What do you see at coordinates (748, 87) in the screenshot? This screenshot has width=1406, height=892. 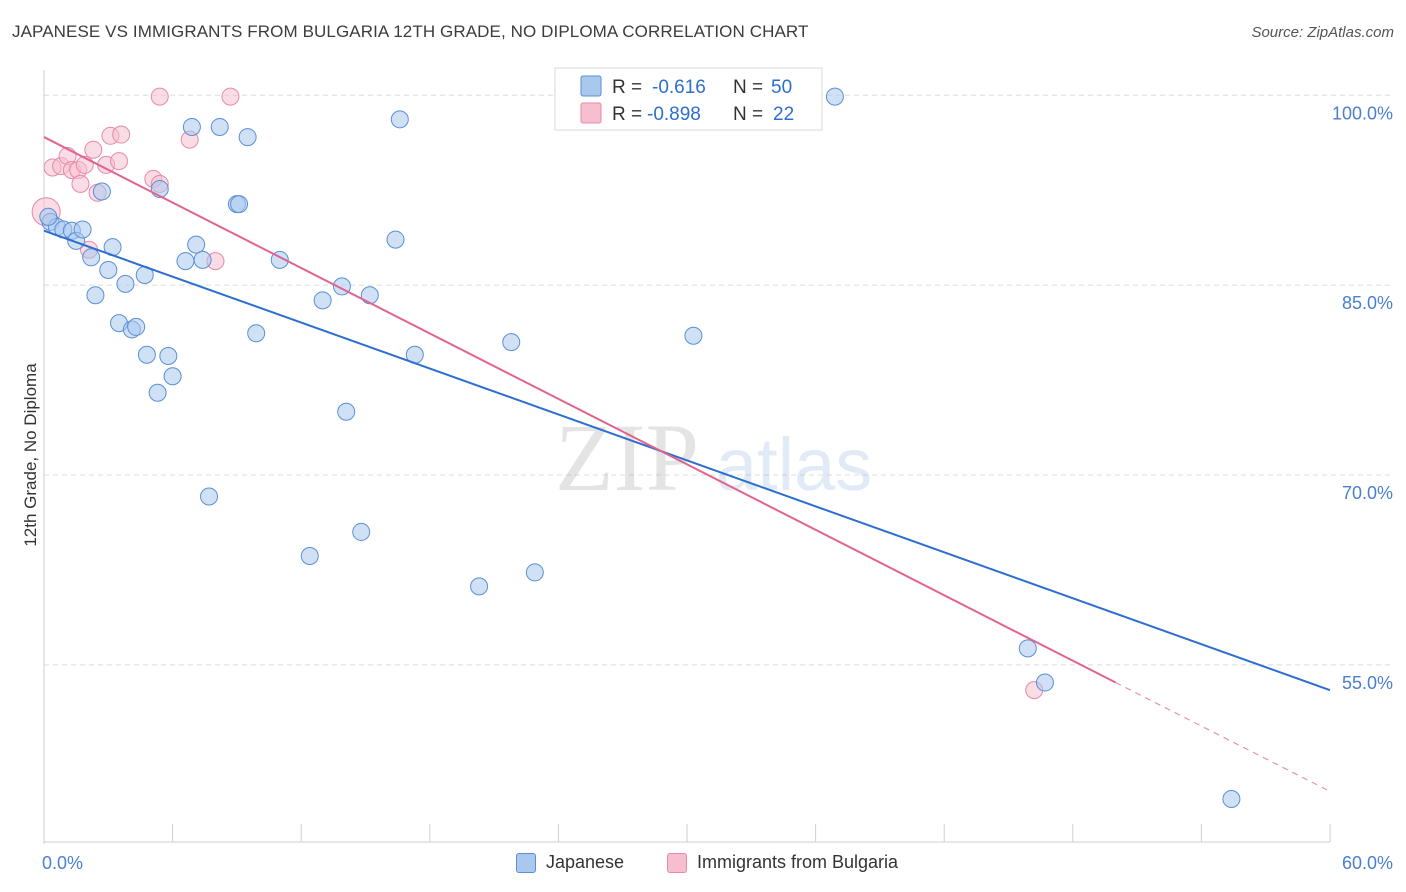 I see `legend-n-label-japanese: N =` at bounding box center [748, 87].